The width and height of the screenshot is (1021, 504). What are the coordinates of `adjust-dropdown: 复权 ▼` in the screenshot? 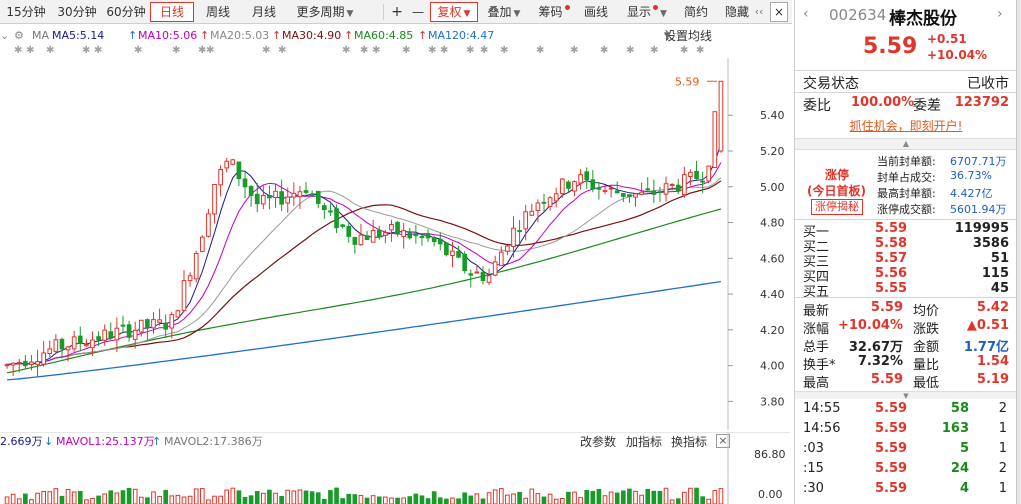 It's located at (454, 12).